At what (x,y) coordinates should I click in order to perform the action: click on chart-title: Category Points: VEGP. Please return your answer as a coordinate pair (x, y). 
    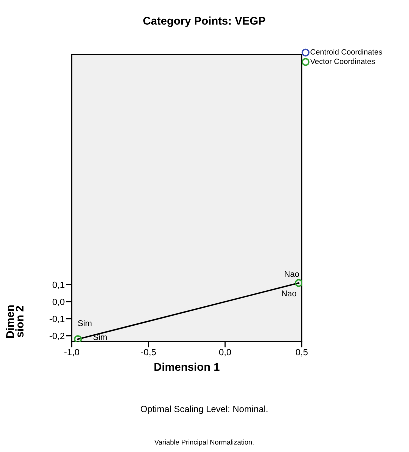
    Looking at the image, I should click on (205, 22).